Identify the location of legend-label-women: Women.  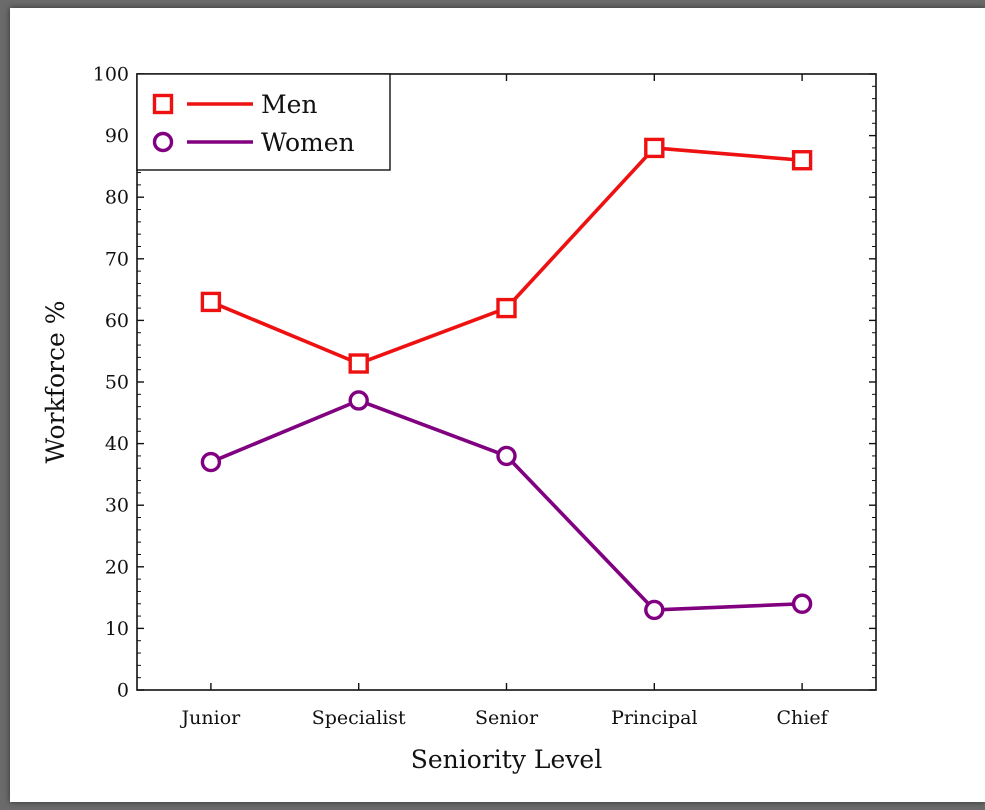
(308, 142).